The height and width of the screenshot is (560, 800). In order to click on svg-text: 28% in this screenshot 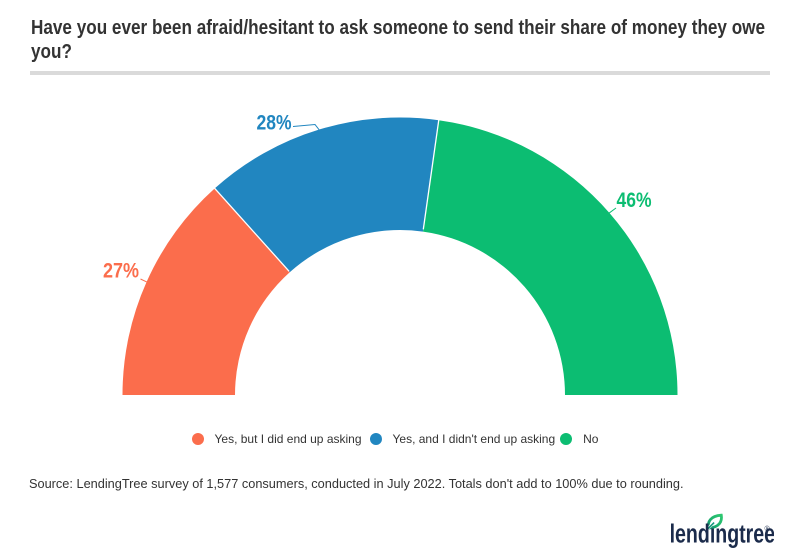, I will do `click(273, 123)`.